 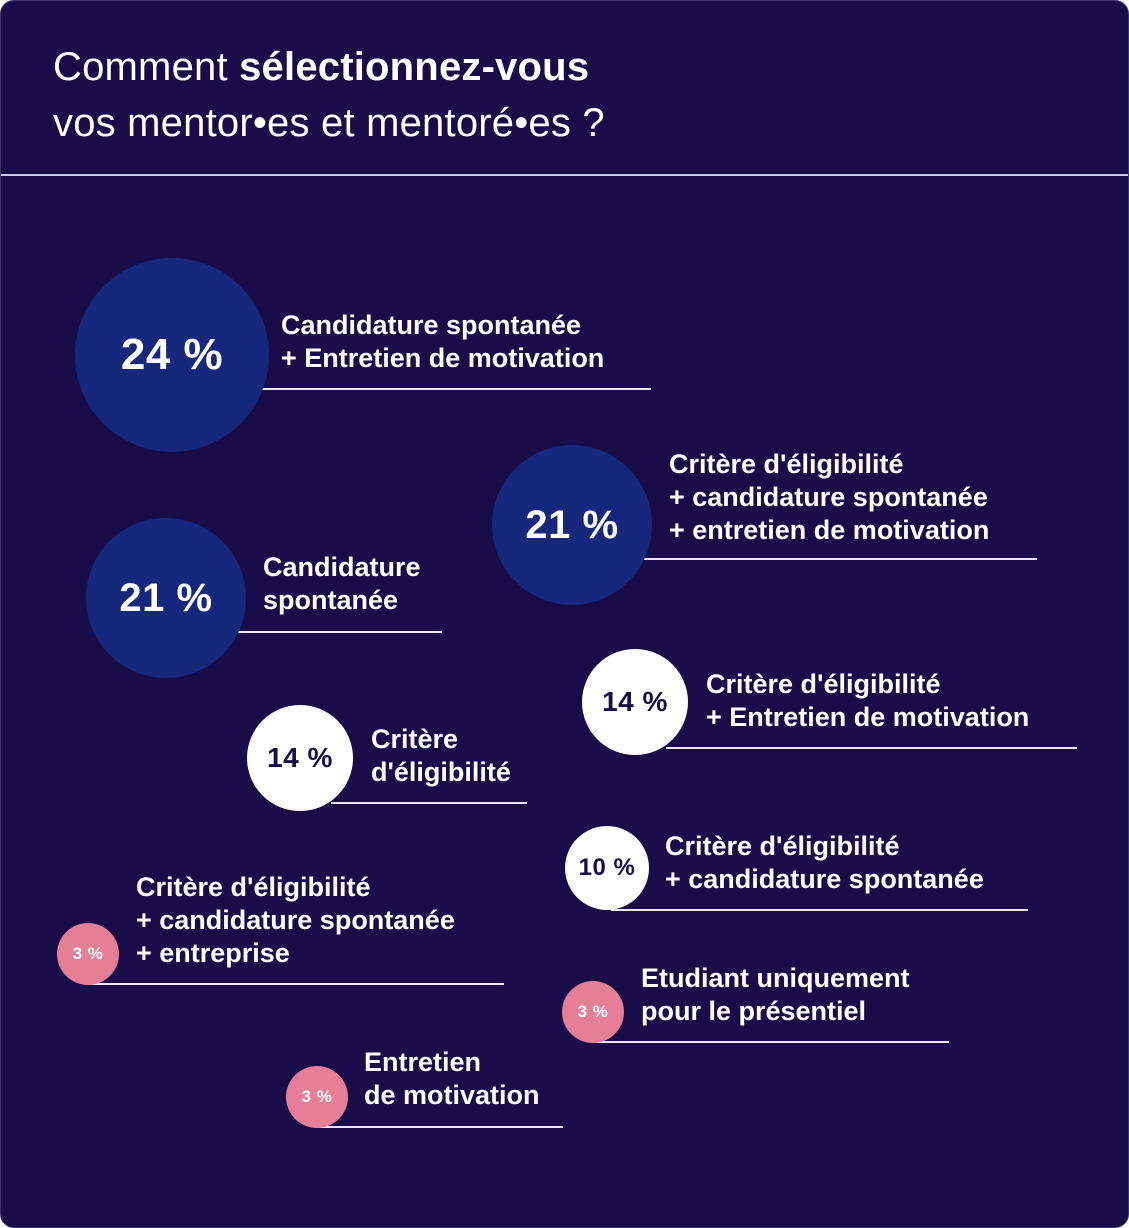 I want to click on bubble-label-line: Critère, so click(x=415, y=739).